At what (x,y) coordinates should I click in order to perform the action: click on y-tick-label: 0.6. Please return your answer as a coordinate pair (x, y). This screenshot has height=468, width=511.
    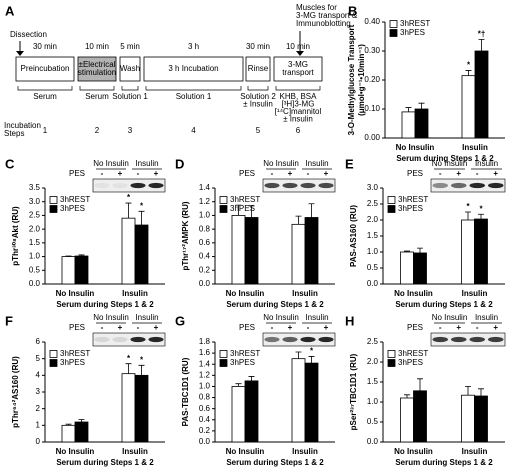
    Looking at the image, I should click on (205, 242).